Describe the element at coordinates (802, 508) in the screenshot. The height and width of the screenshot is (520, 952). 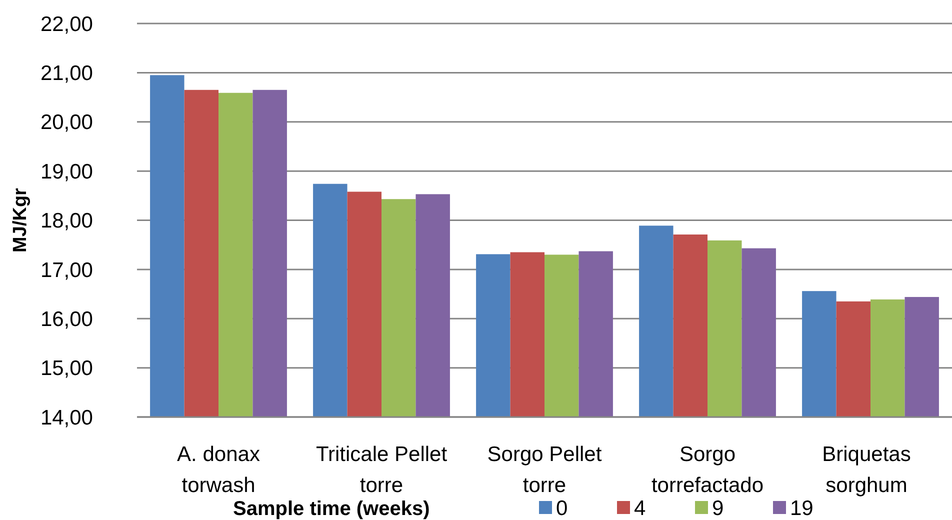
I see `legend-label: 19` at that location.